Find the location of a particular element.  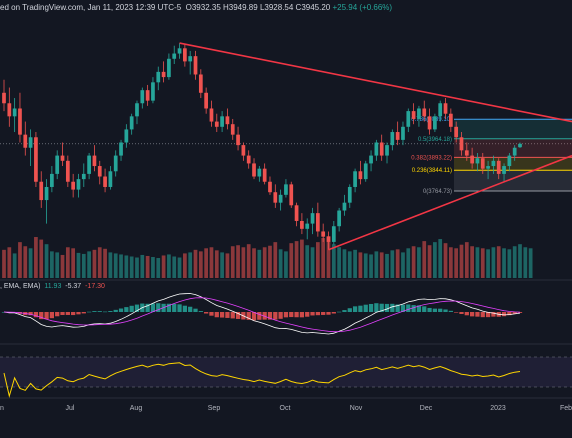

x-axis-label: Aug is located at coordinates (136, 408).